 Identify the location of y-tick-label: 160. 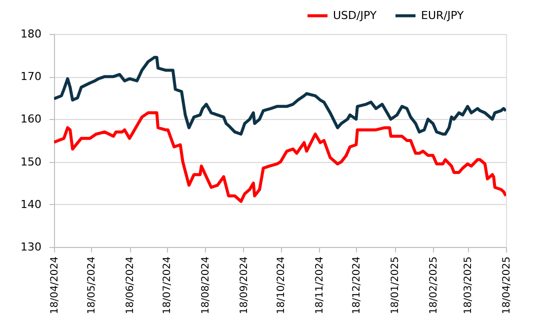
(31, 119).